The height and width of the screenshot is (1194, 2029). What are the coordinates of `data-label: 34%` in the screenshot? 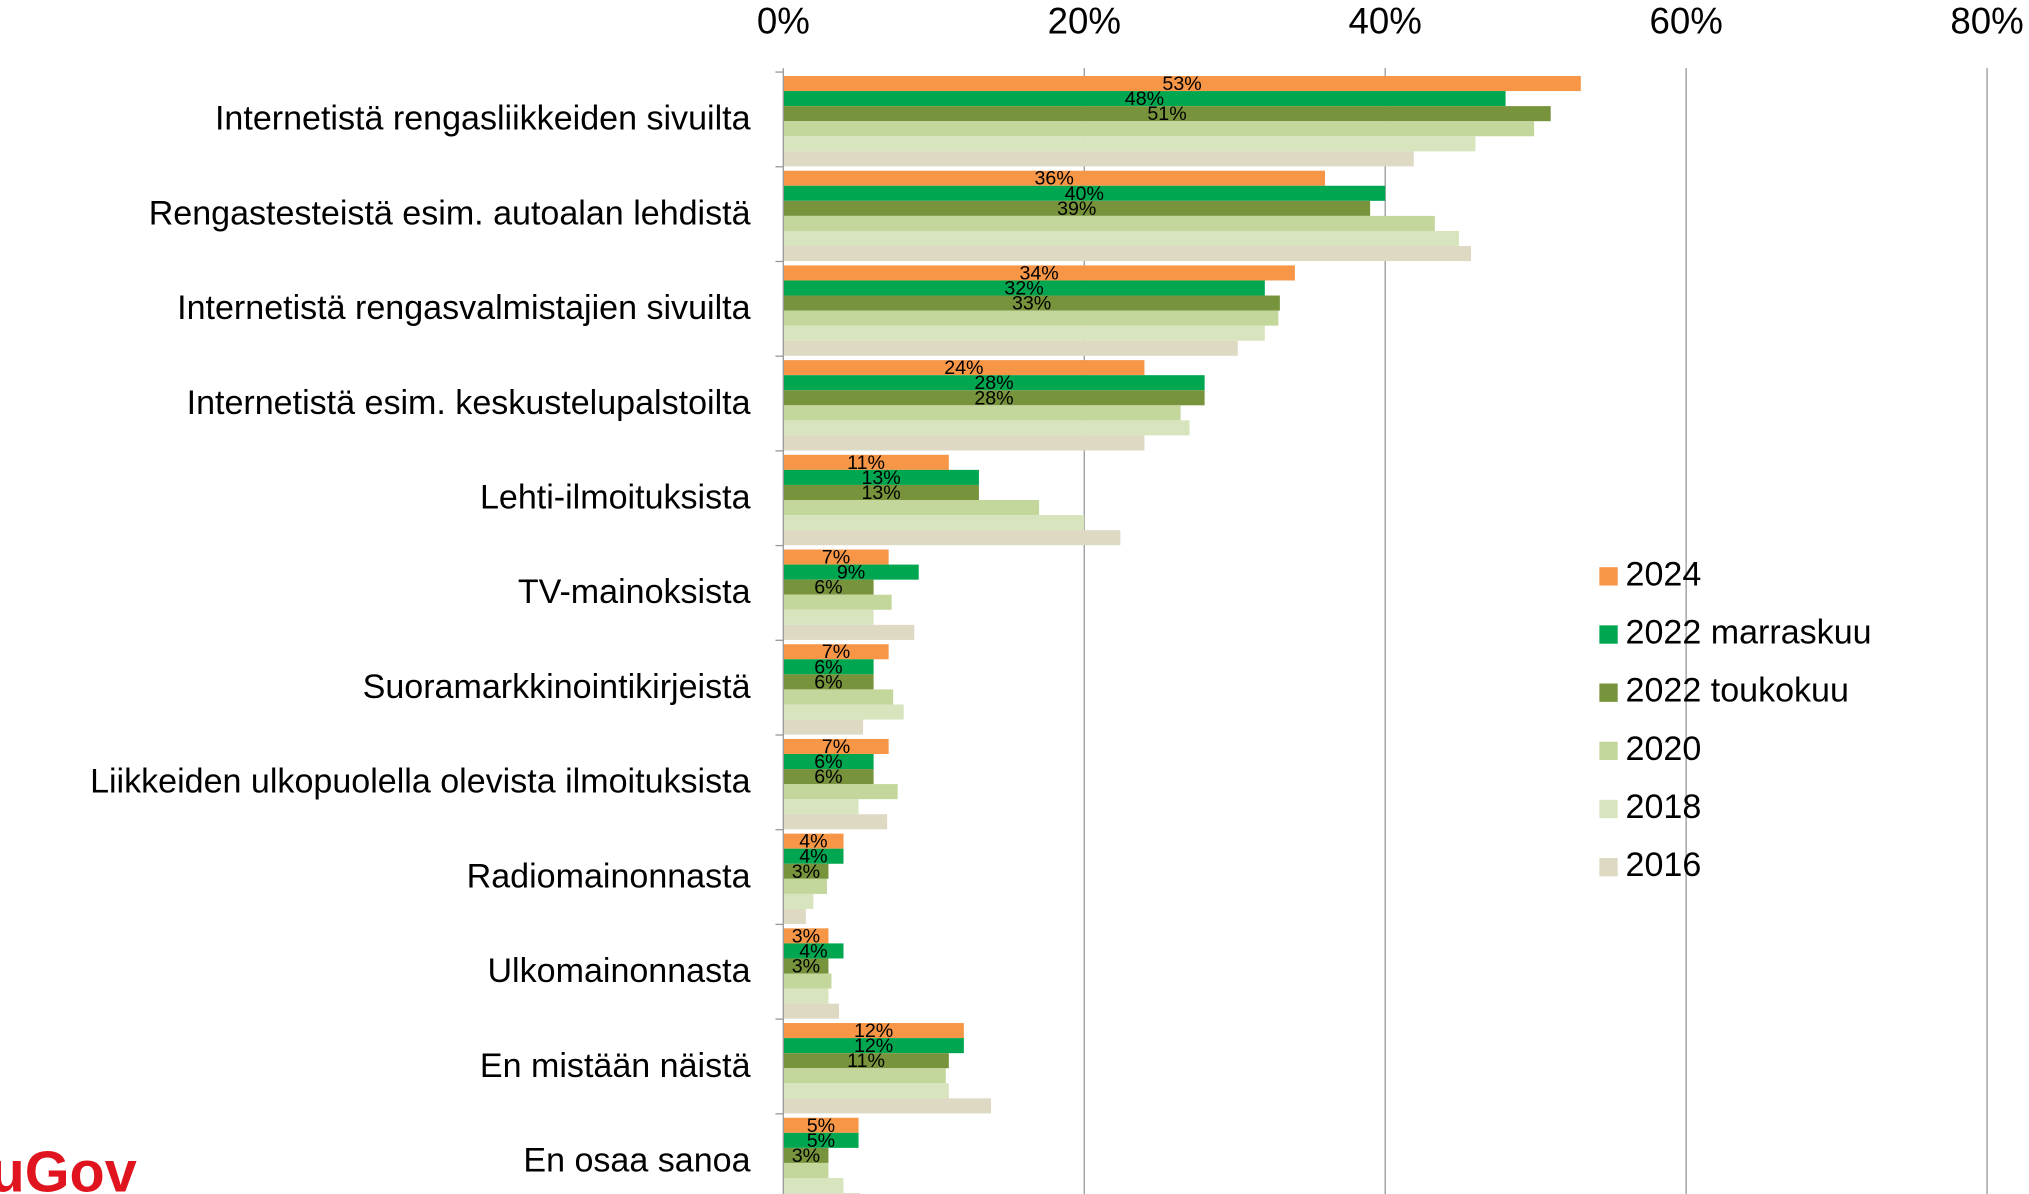 It's located at (1038, 273).